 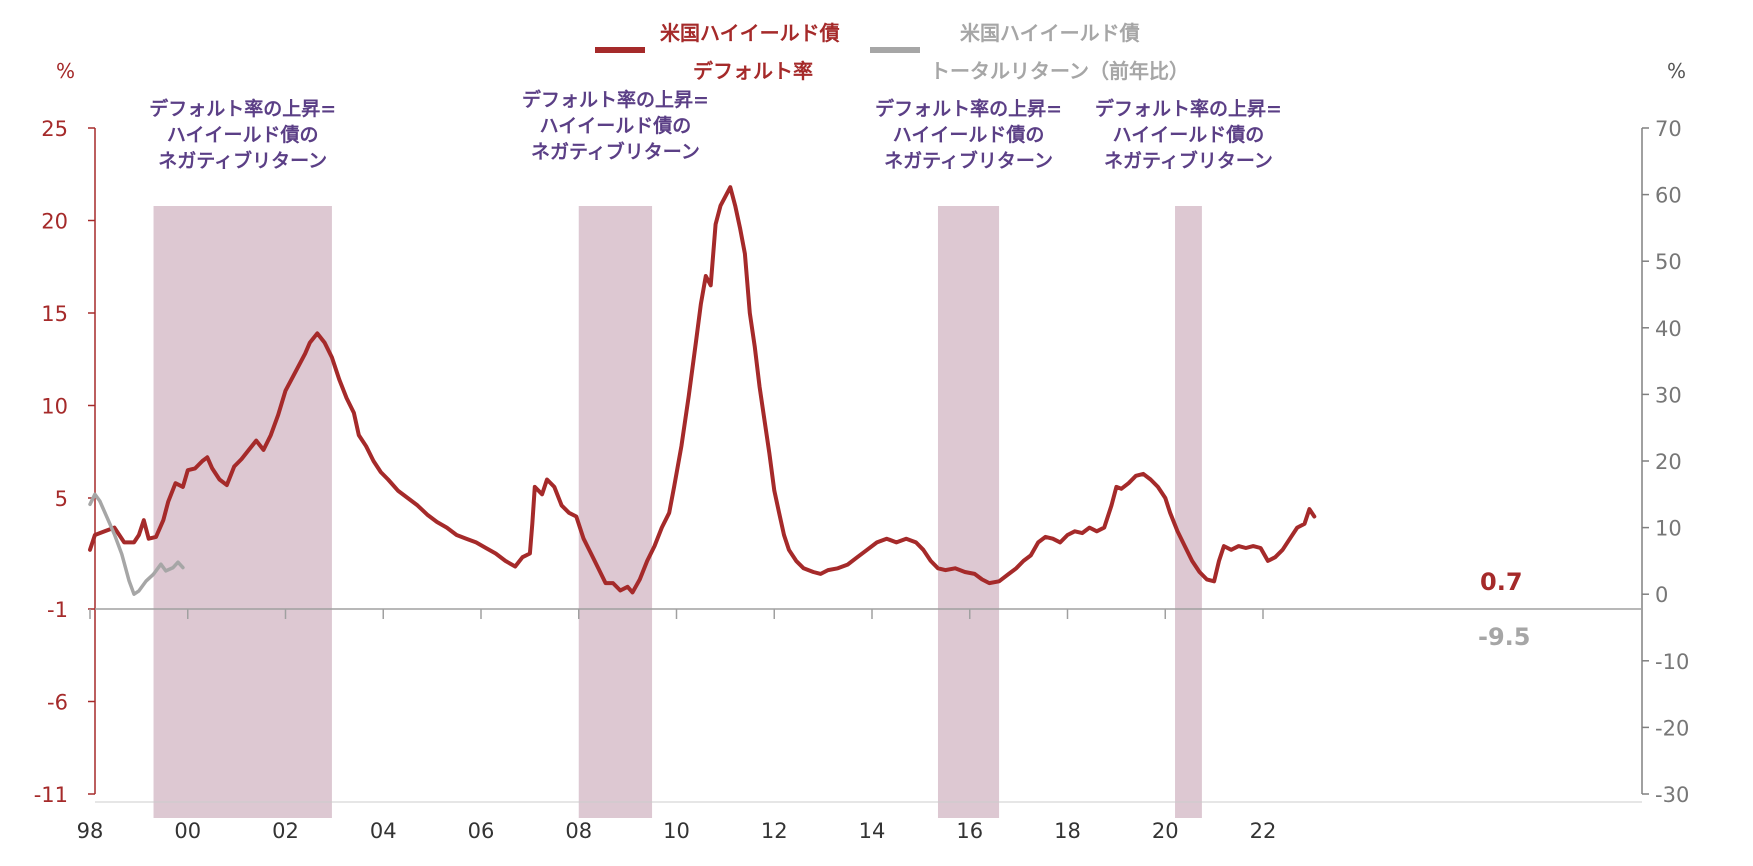 What do you see at coordinates (54, 407) in the screenshot?
I see `left-tick-label: 10` at bounding box center [54, 407].